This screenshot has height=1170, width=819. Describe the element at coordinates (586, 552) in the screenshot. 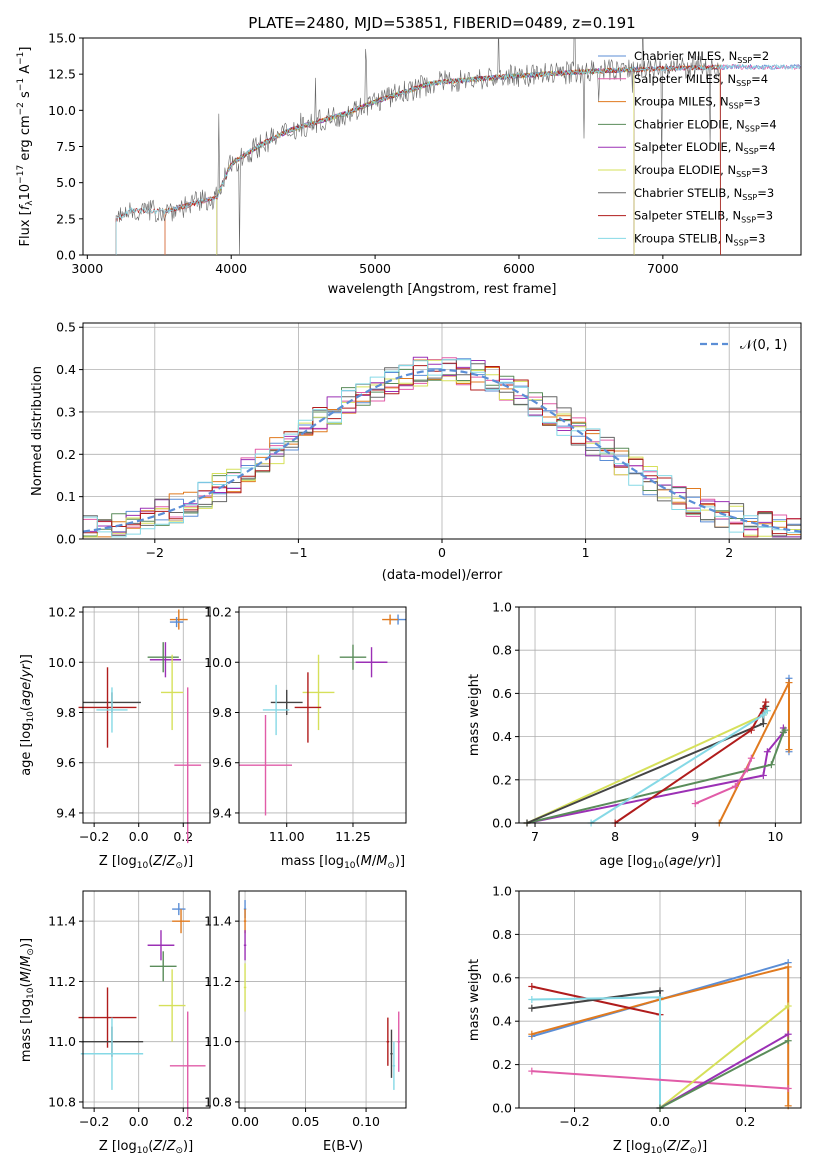

I see `x-tick-label: 1` at that location.